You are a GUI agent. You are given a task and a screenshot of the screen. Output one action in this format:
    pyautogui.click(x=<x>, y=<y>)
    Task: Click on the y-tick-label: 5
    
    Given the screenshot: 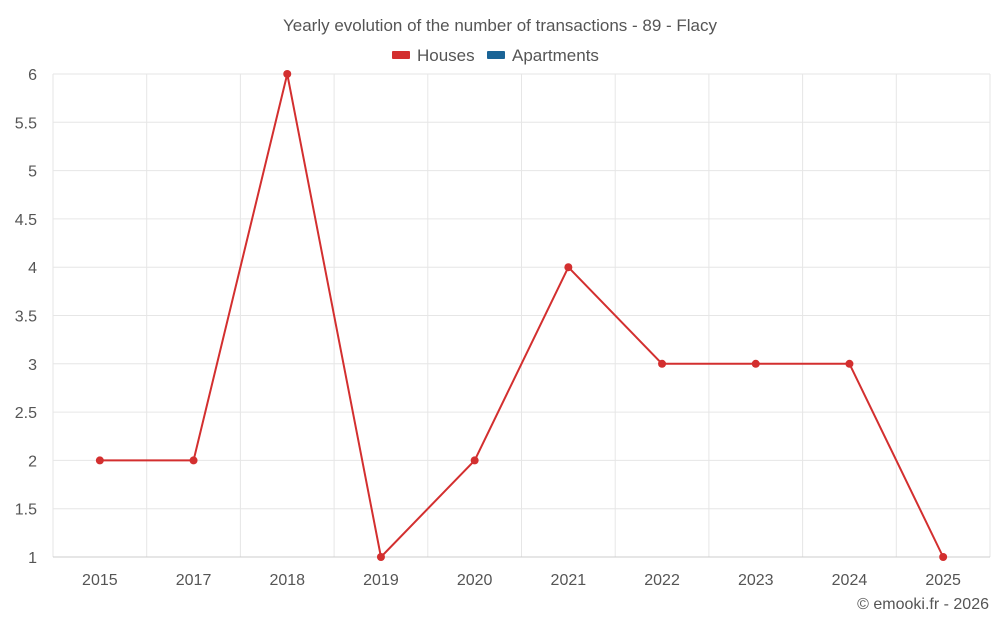 What is the action you would take?
    pyautogui.click(x=32, y=172)
    